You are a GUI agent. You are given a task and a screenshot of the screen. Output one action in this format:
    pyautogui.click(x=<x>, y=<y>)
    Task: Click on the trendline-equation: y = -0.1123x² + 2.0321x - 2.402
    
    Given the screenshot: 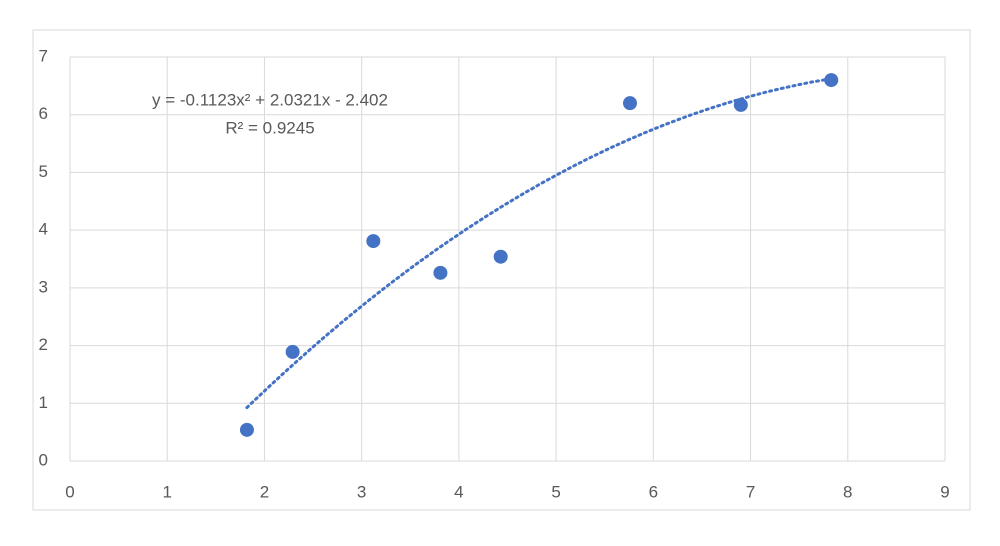 What is the action you would take?
    pyautogui.click(x=270, y=99)
    